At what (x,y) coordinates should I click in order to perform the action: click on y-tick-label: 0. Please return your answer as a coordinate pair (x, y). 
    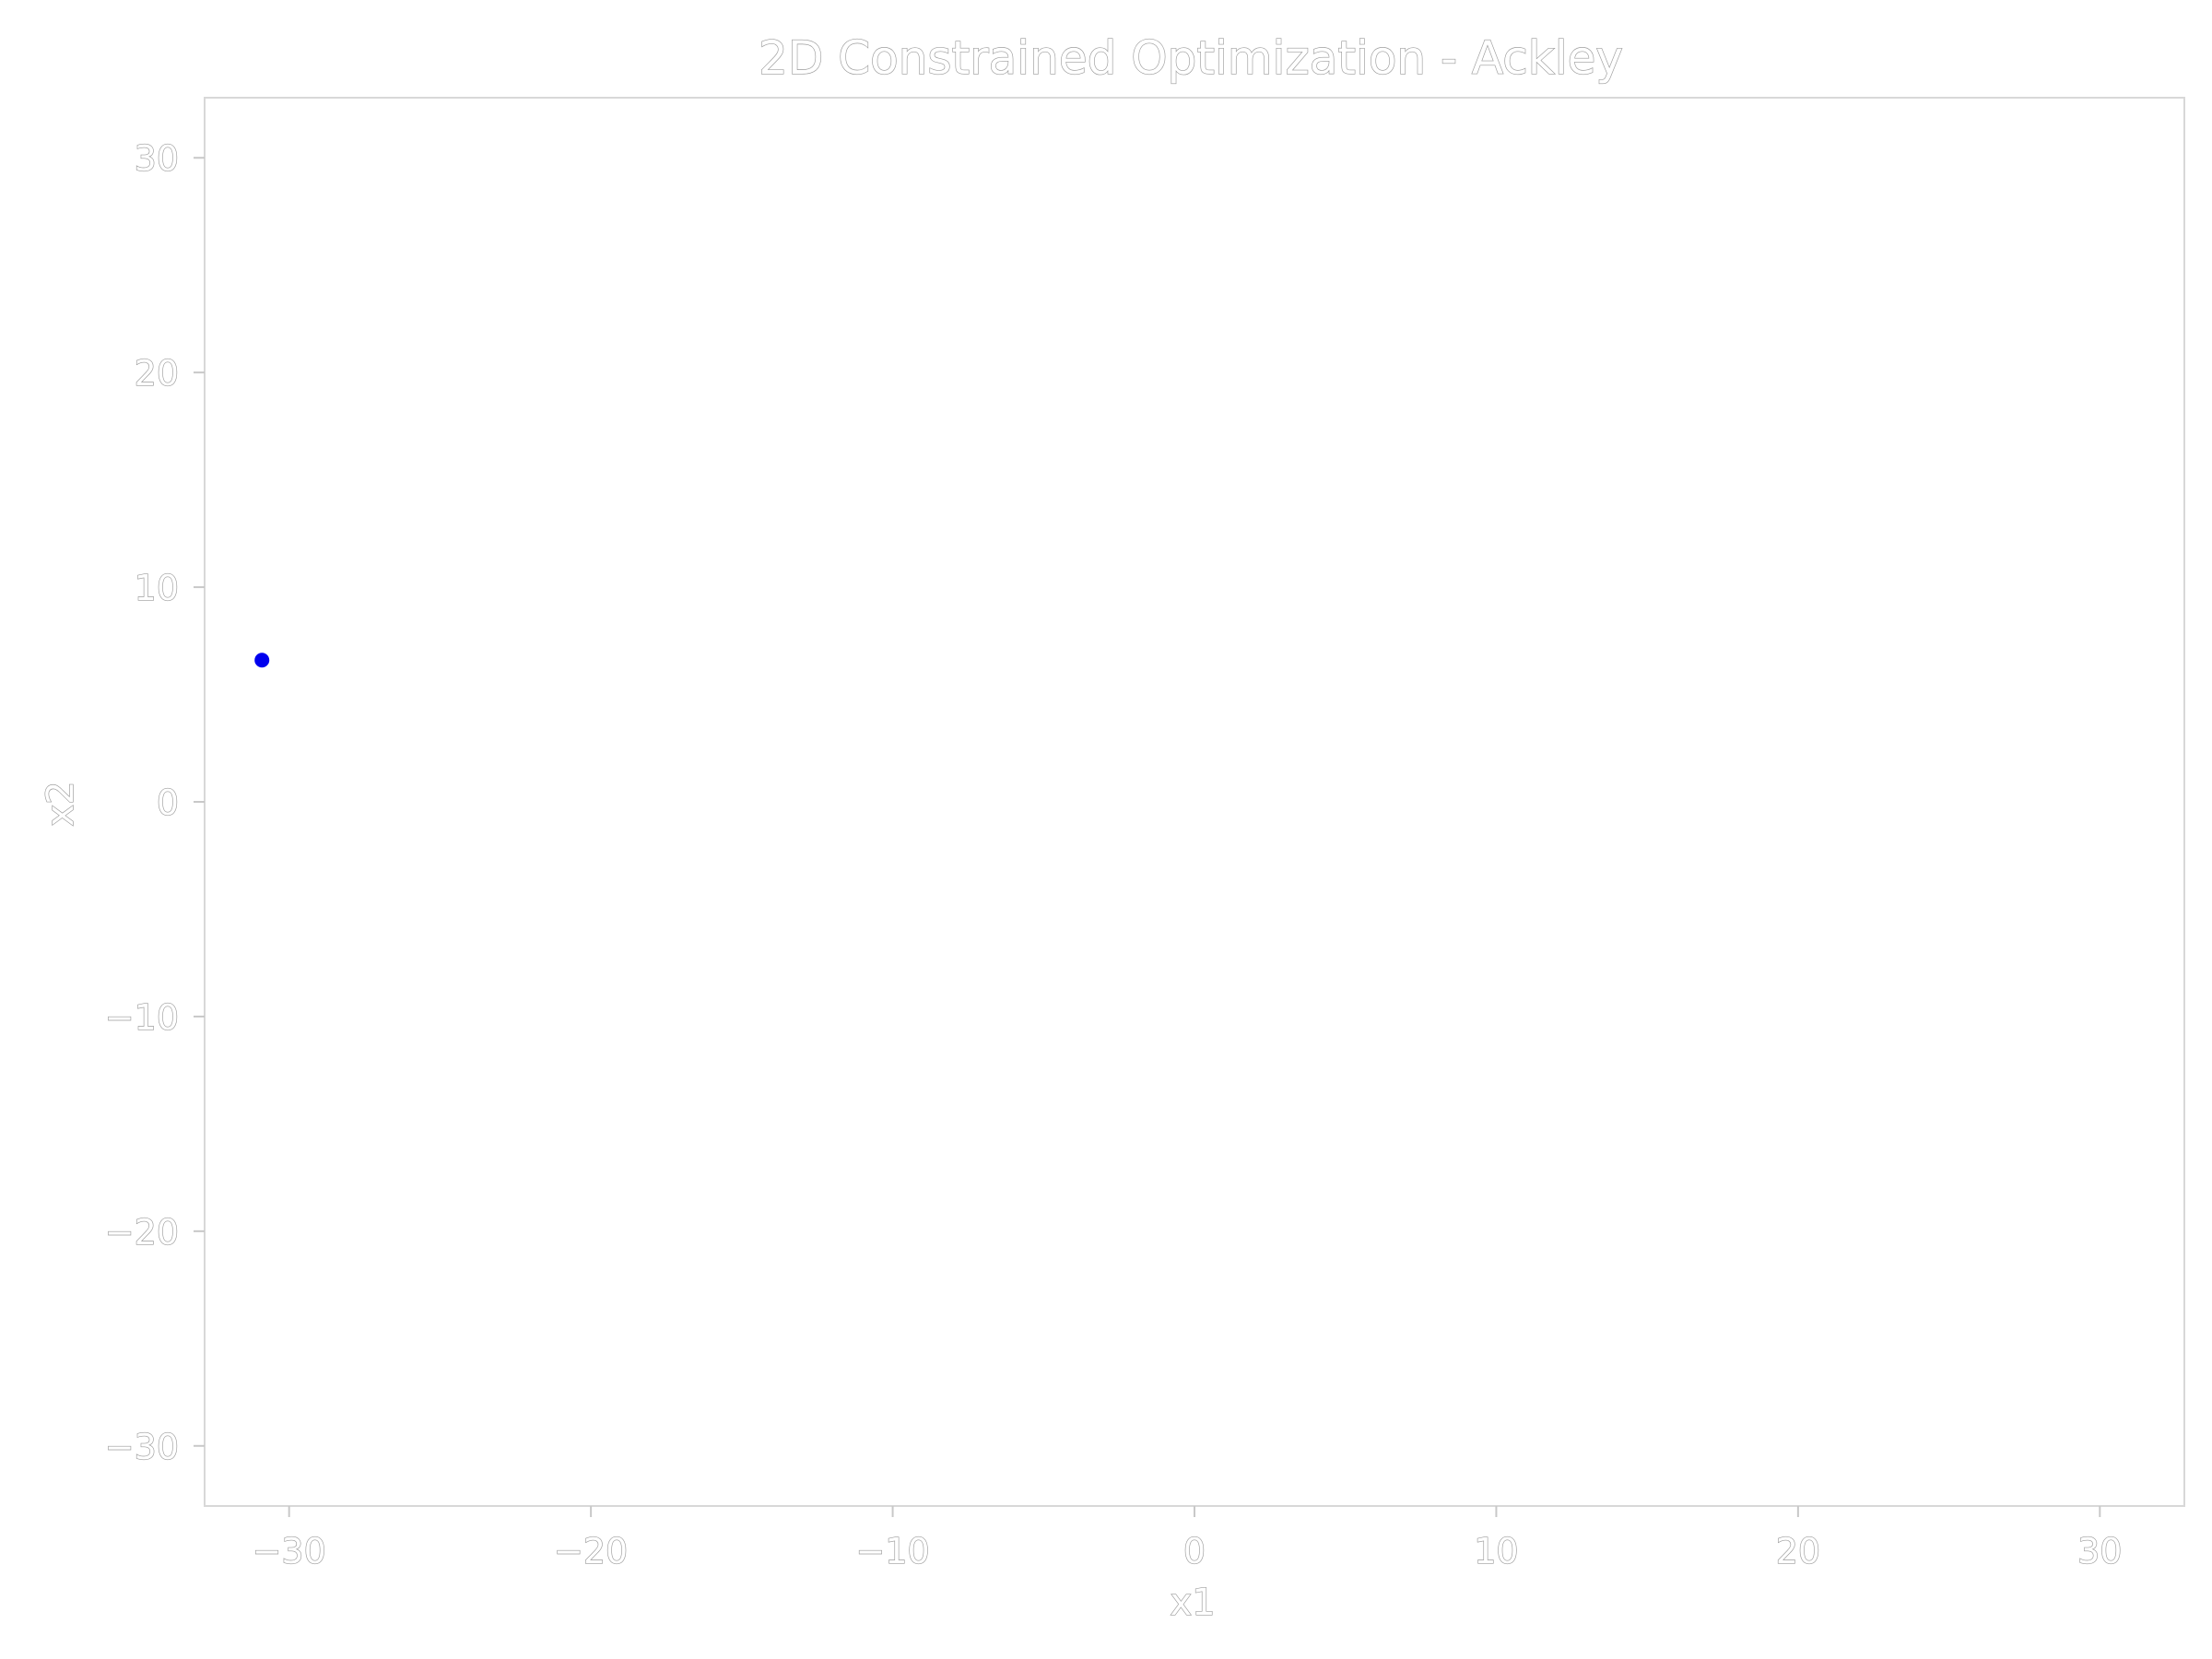
    Looking at the image, I should click on (168, 802).